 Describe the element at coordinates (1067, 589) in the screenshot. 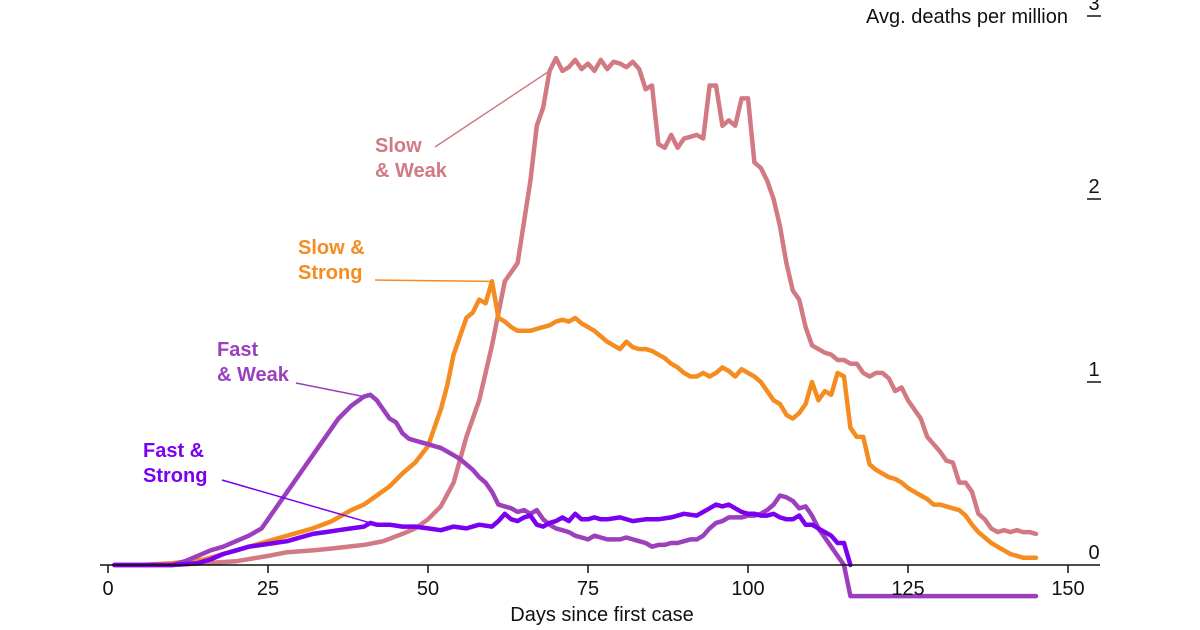

I see `x-tick-label: 150` at that location.